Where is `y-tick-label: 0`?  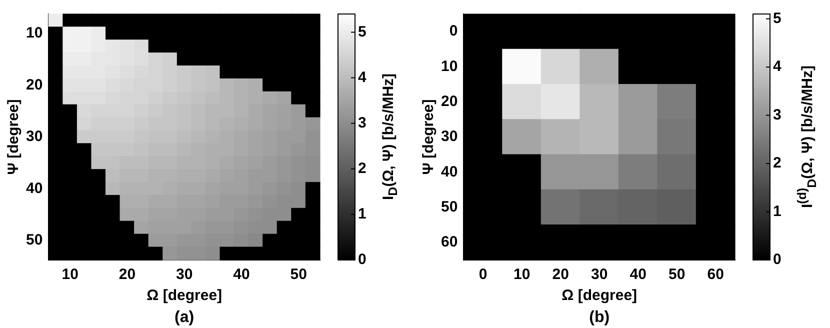 y-tick-label: 0 is located at coordinates (453, 31).